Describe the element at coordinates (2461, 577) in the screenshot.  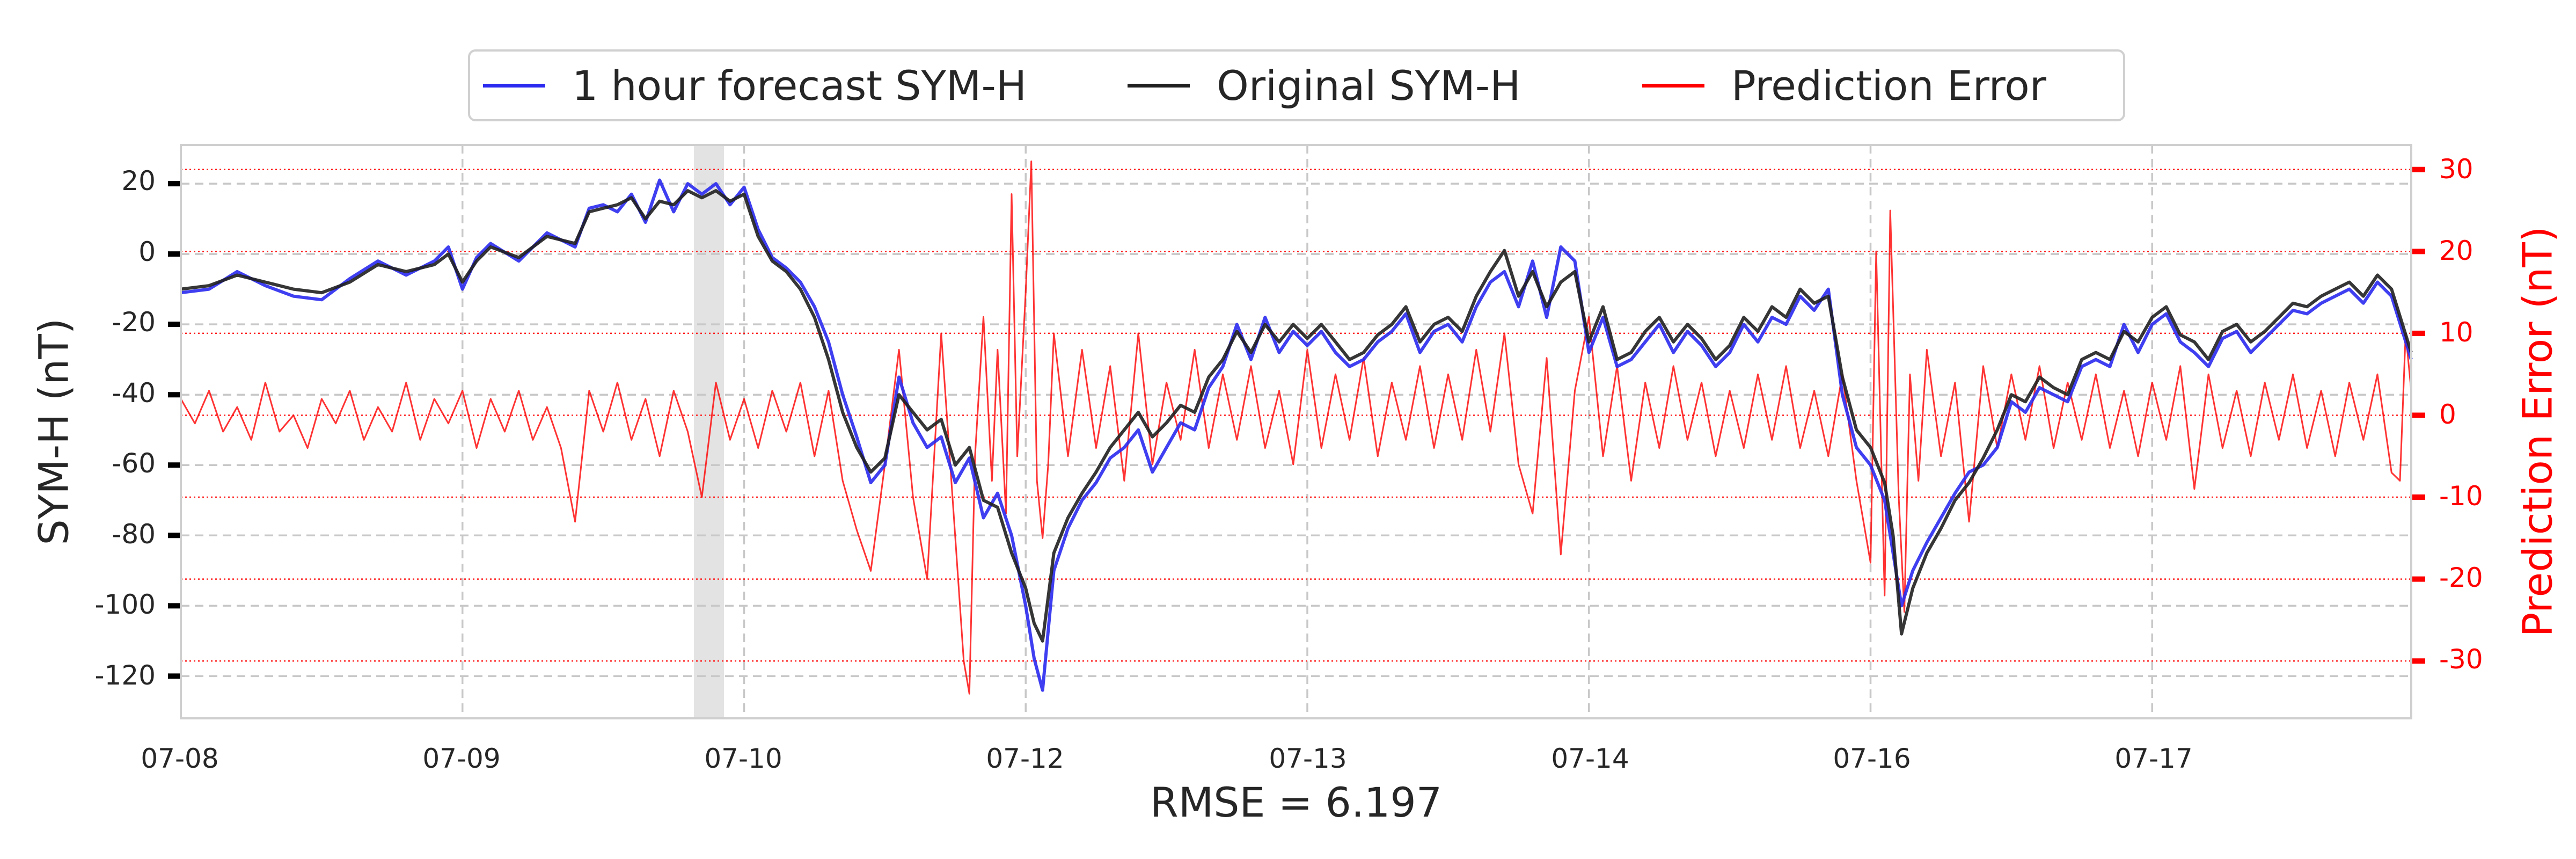
I see `ytick-right-label: -20` at that location.